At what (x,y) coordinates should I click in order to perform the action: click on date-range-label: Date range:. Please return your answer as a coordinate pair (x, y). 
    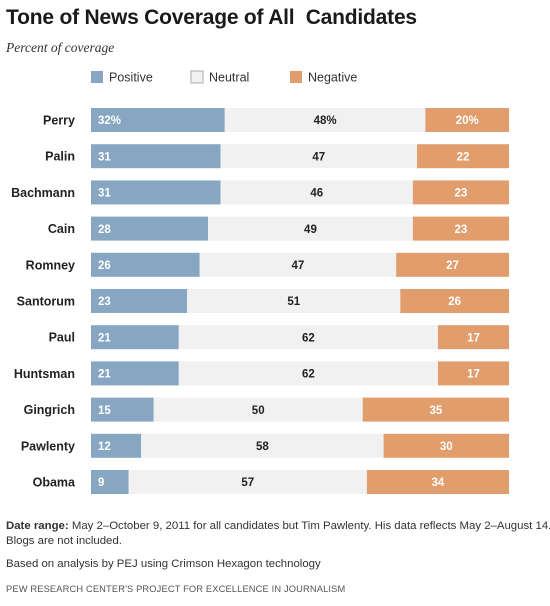
    Looking at the image, I should click on (37, 526).